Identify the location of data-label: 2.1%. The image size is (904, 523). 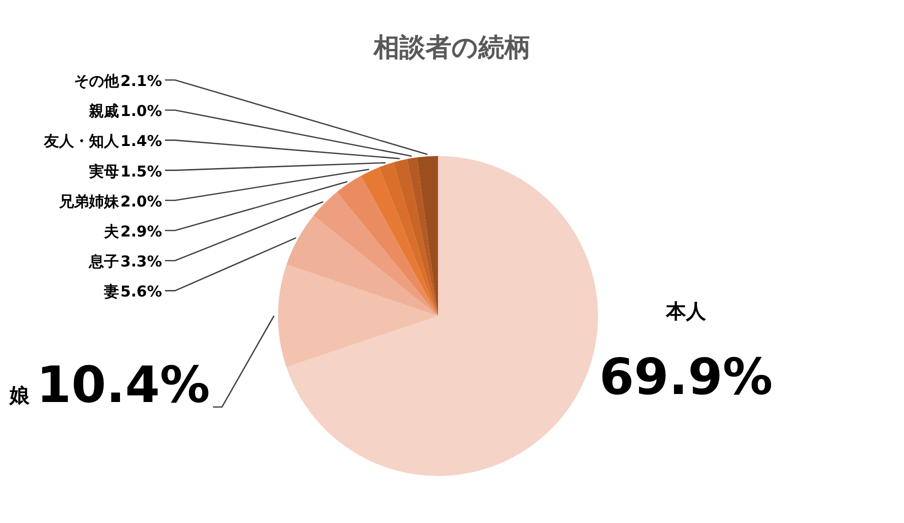
(141, 81).